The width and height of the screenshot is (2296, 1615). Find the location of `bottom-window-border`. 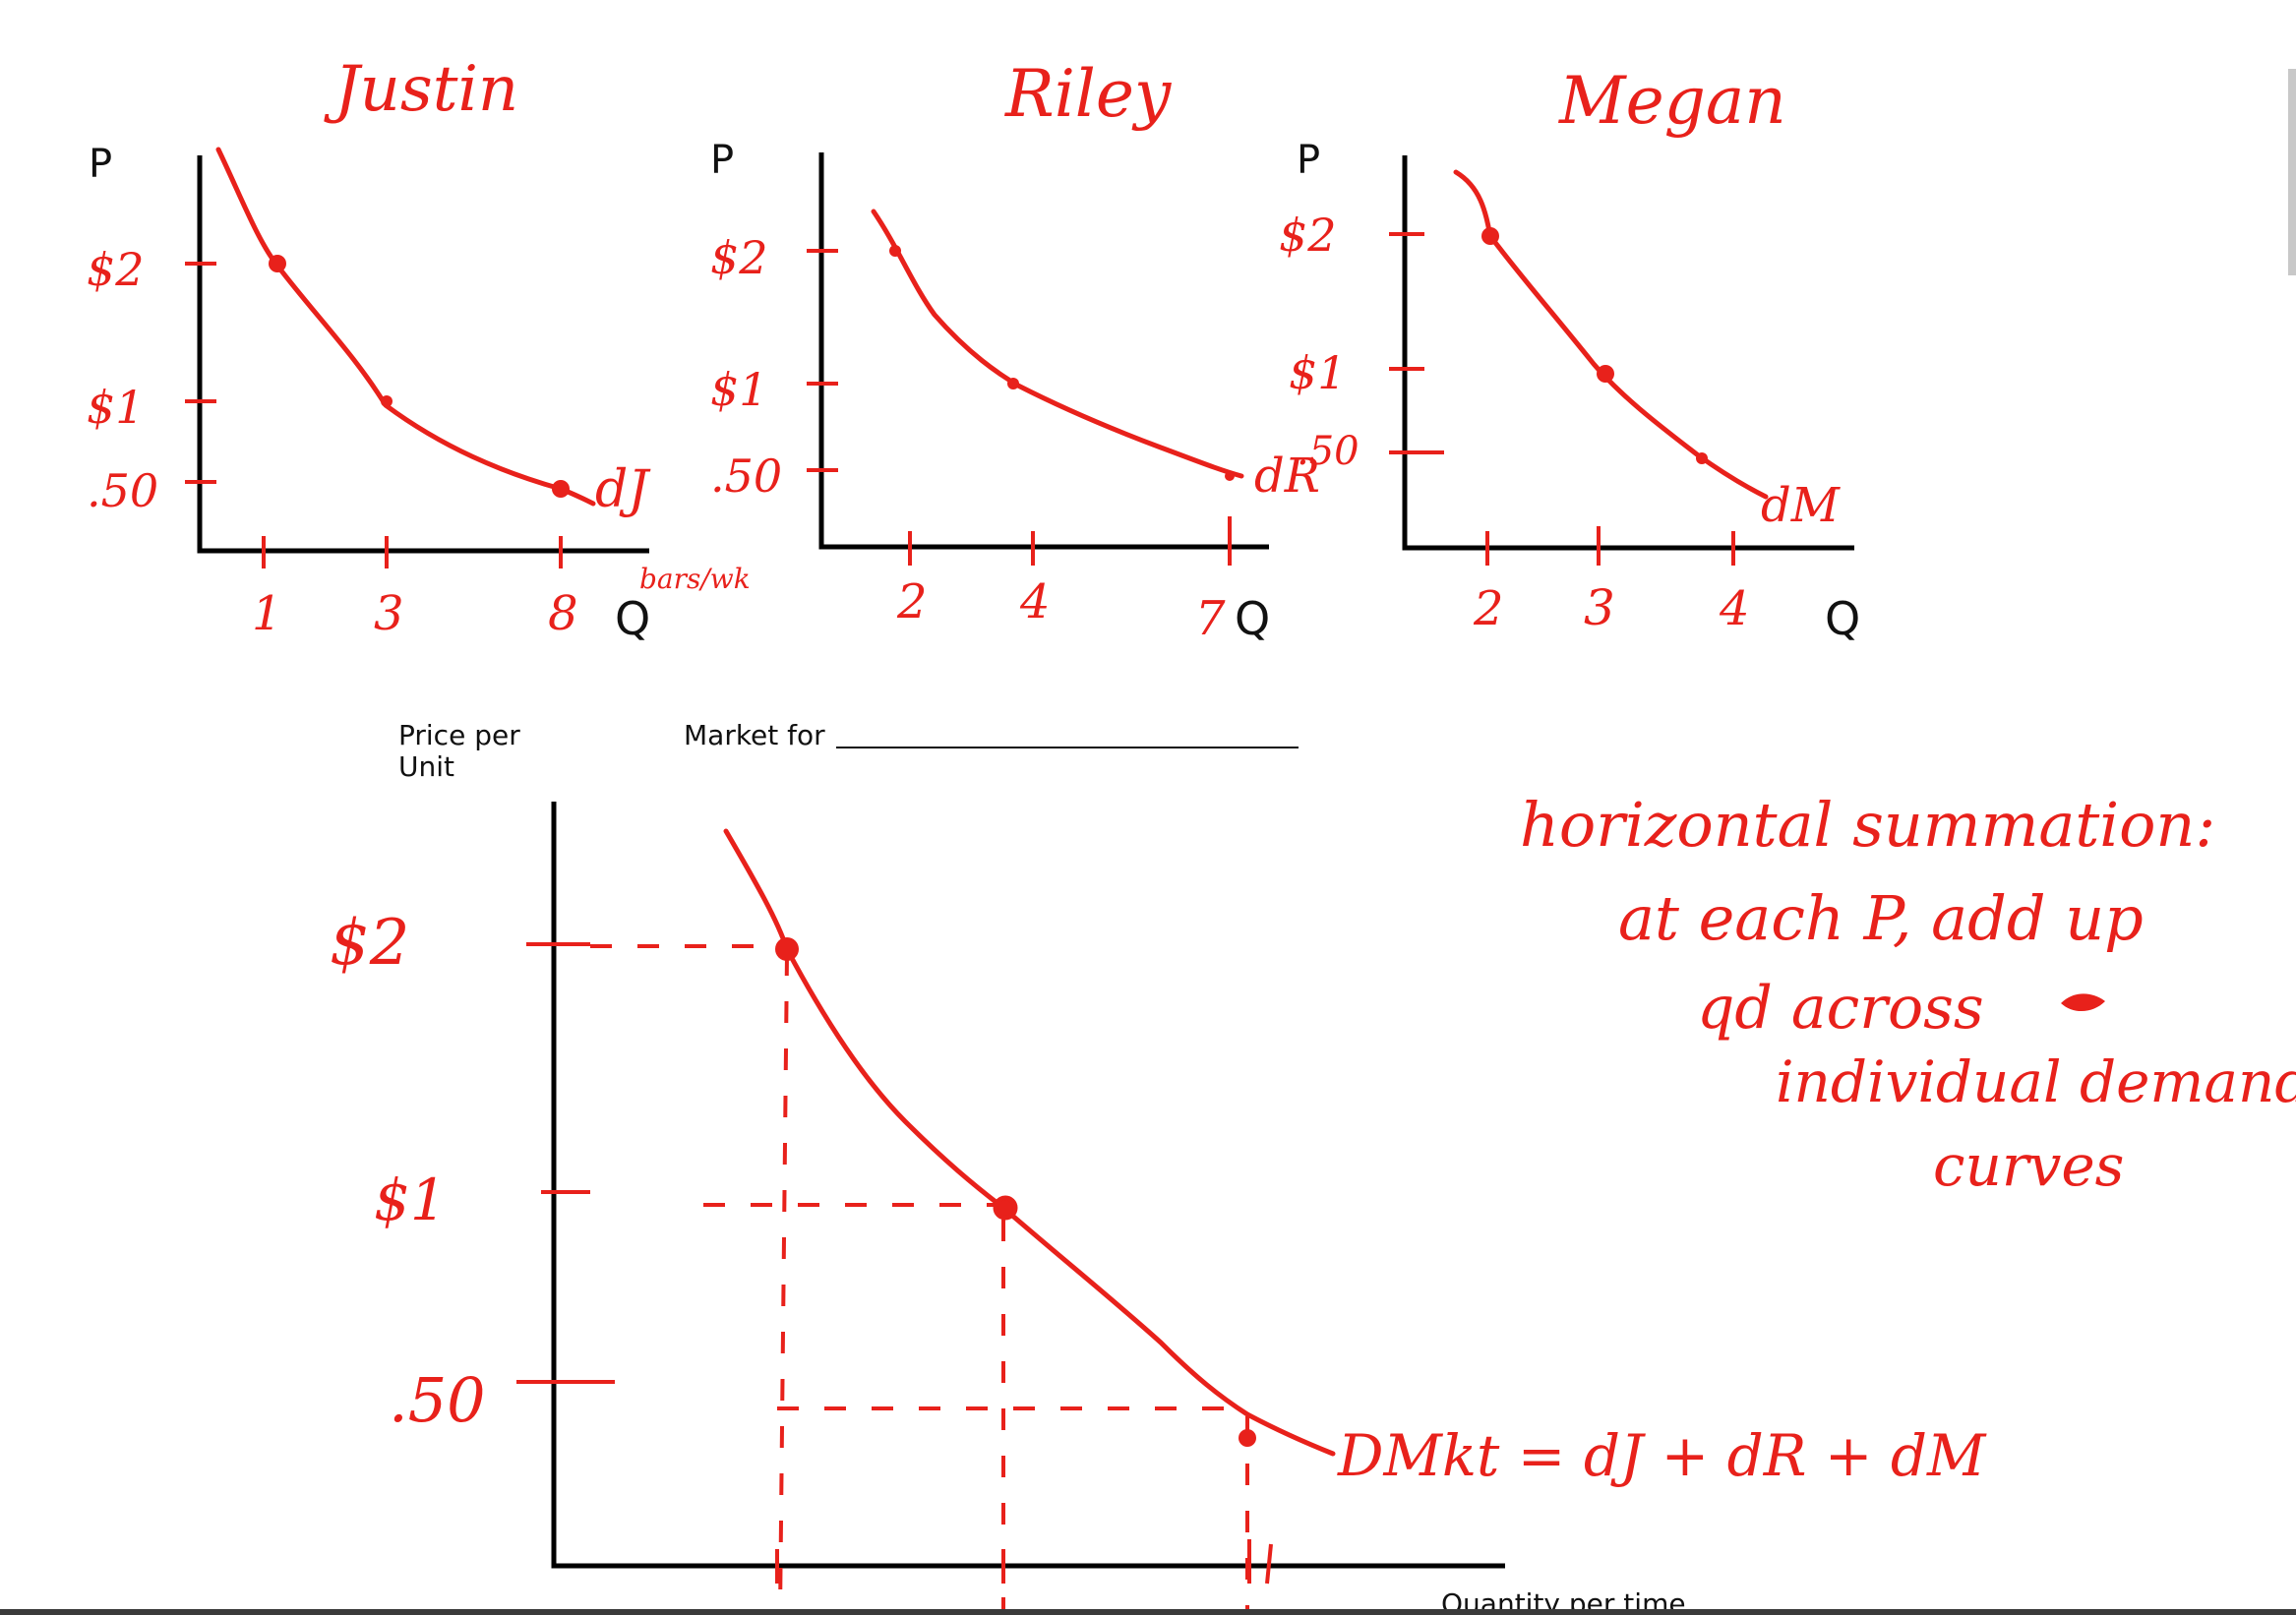

bottom-window-border is located at coordinates (1148, 1612).